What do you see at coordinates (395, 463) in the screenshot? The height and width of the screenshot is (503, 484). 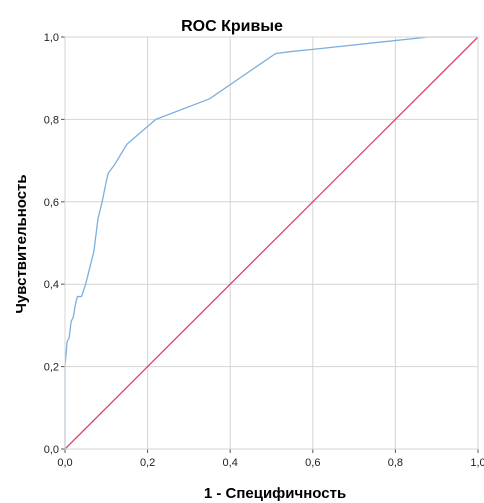 I see `x-tick-label: 0,8` at bounding box center [395, 463].